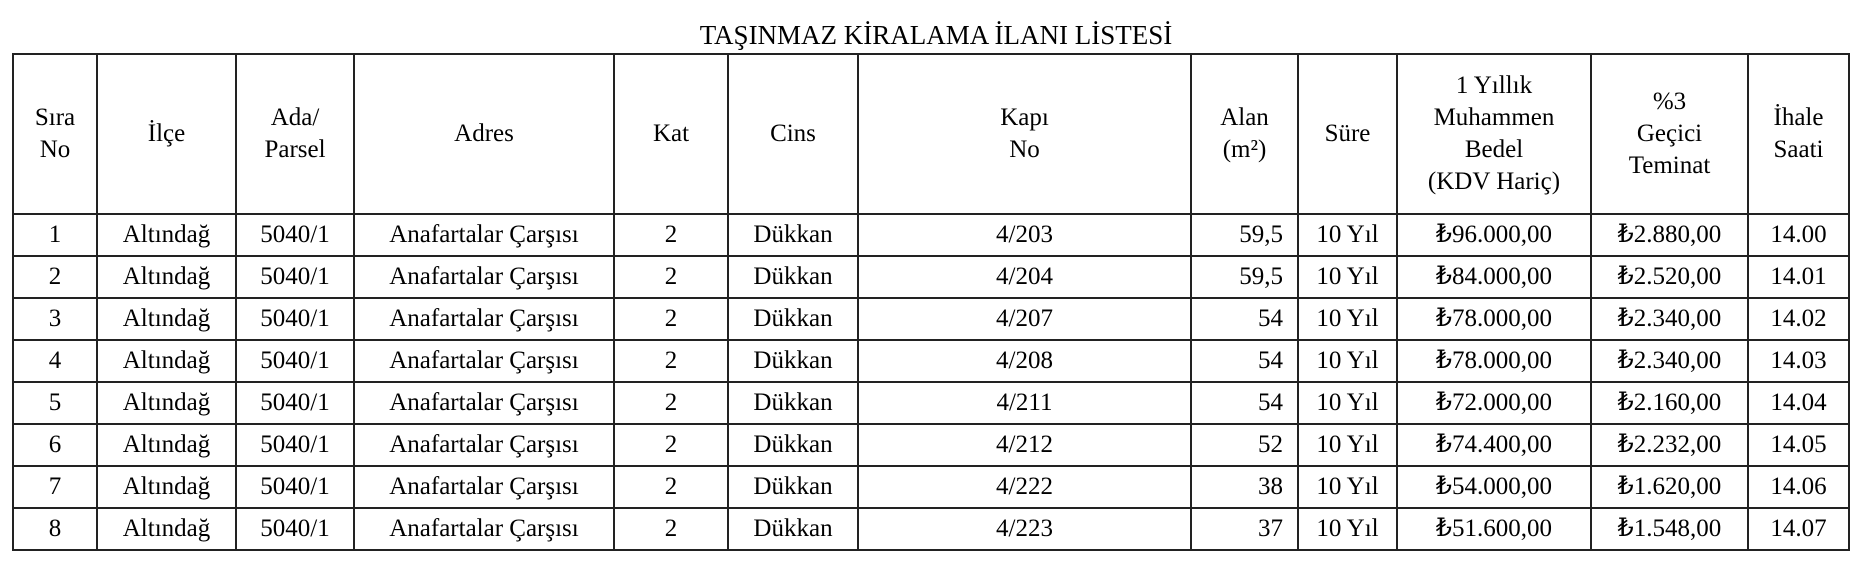 The width and height of the screenshot is (1872, 564). Describe the element at coordinates (1669, 487) in the screenshot. I see `cell-gecici-teminat: ₺1.620,00` at that location.